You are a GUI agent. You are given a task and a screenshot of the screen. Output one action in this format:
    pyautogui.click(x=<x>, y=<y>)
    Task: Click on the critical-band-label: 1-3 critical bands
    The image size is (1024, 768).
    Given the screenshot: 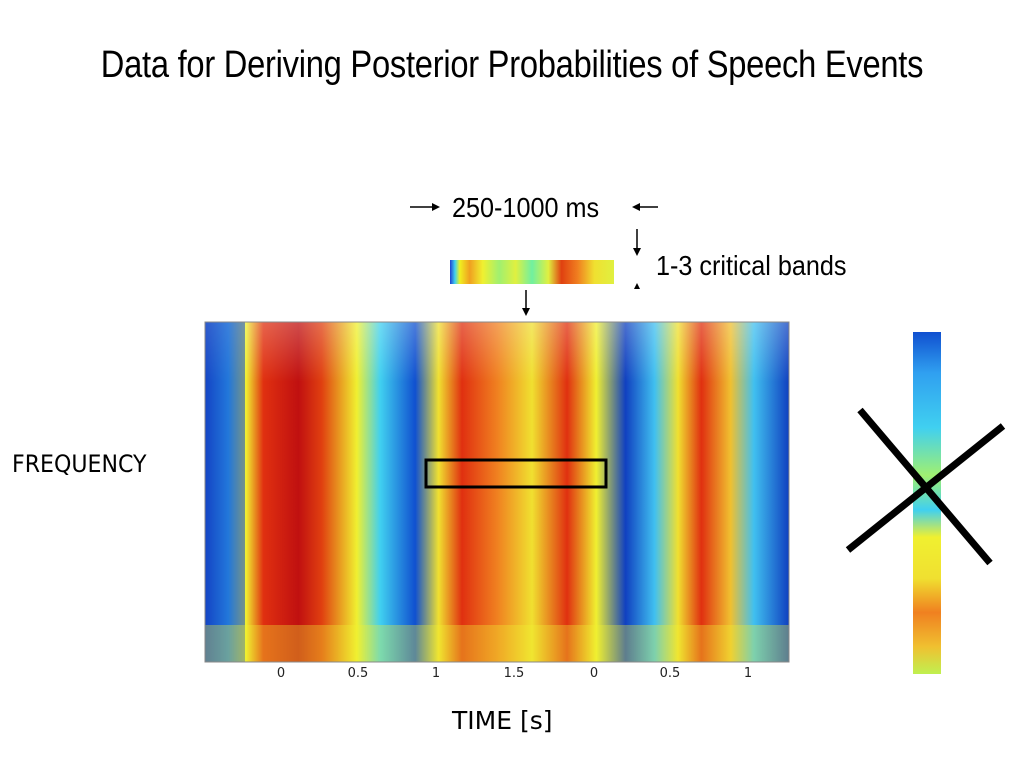 What is the action you would take?
    pyautogui.click(x=751, y=265)
    